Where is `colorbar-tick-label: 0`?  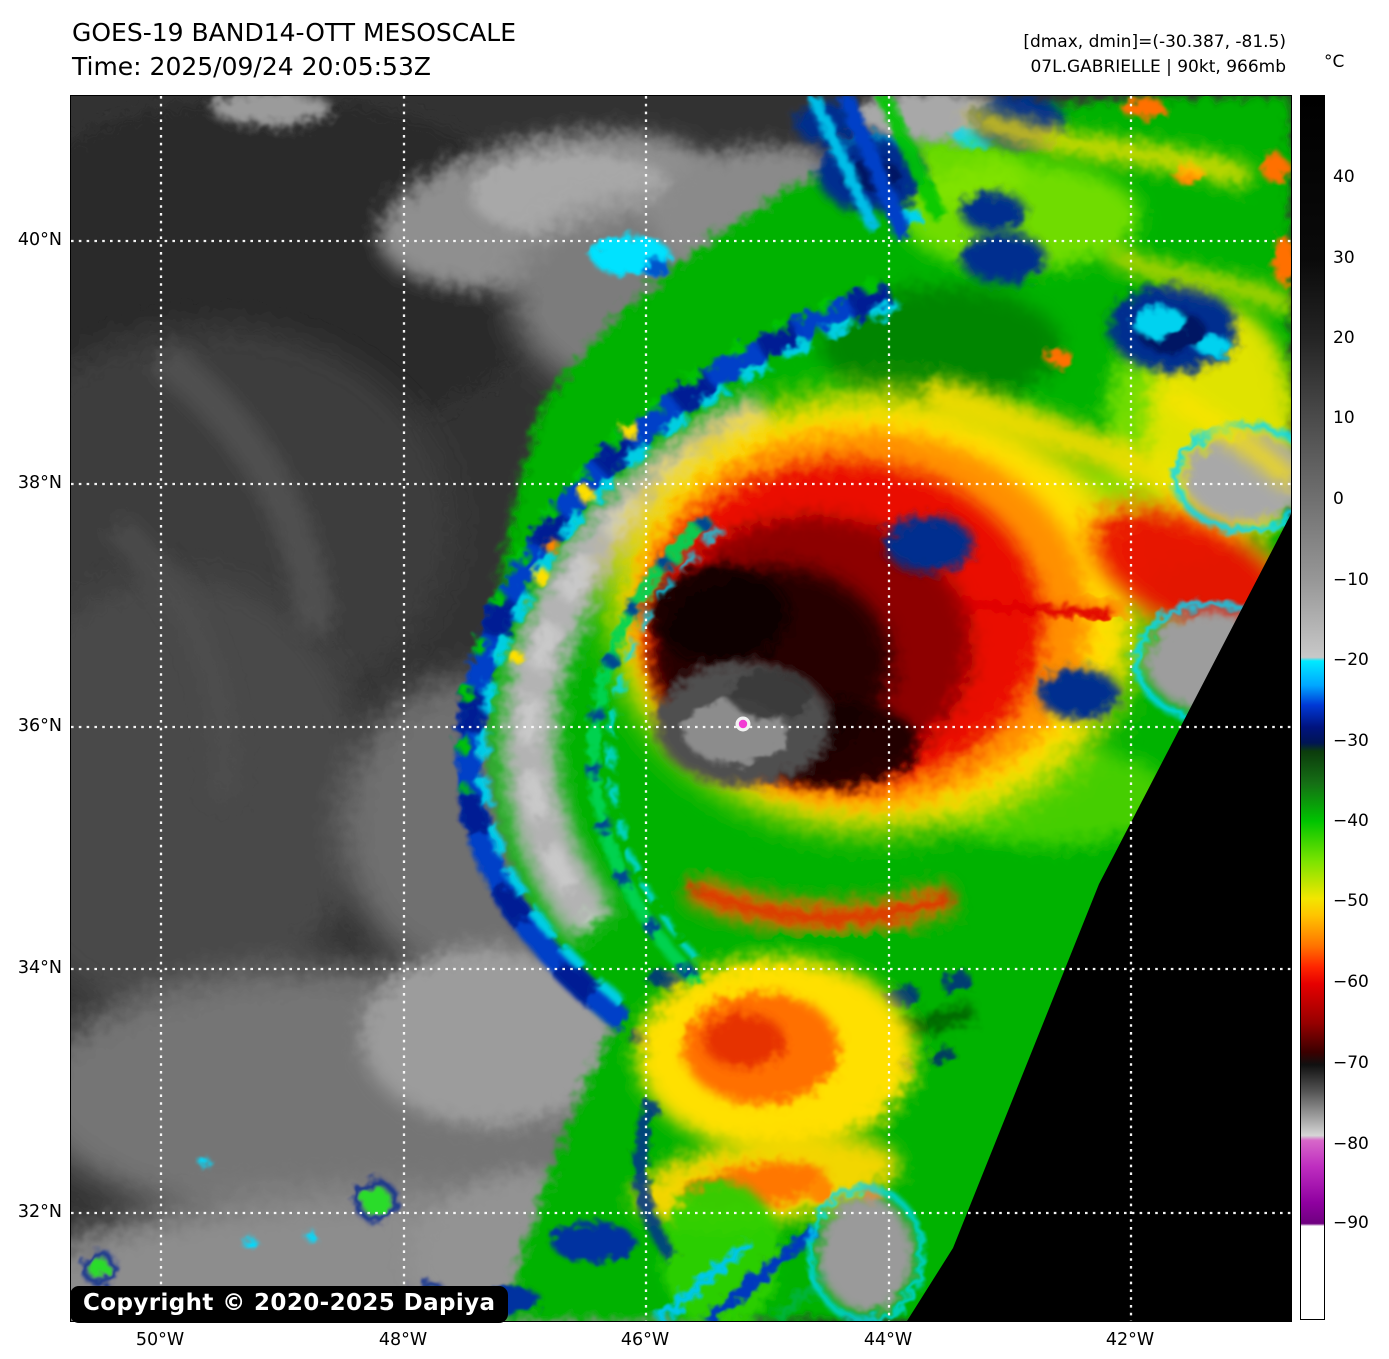 colorbar-tick-label: 0 is located at coordinates (1338, 499).